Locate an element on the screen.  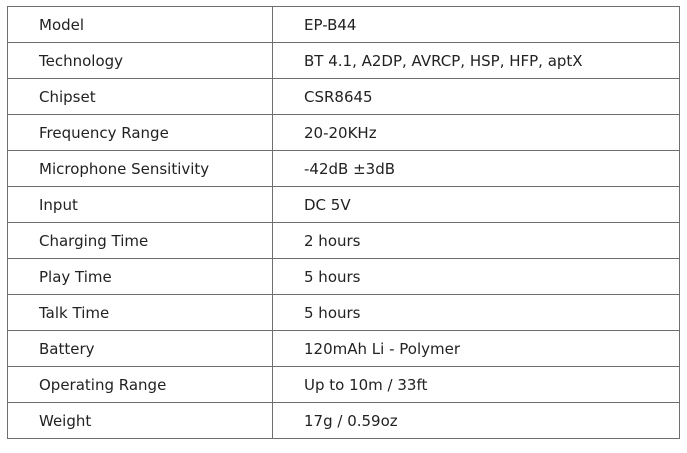
spec-label: Model is located at coordinates (140, 24).